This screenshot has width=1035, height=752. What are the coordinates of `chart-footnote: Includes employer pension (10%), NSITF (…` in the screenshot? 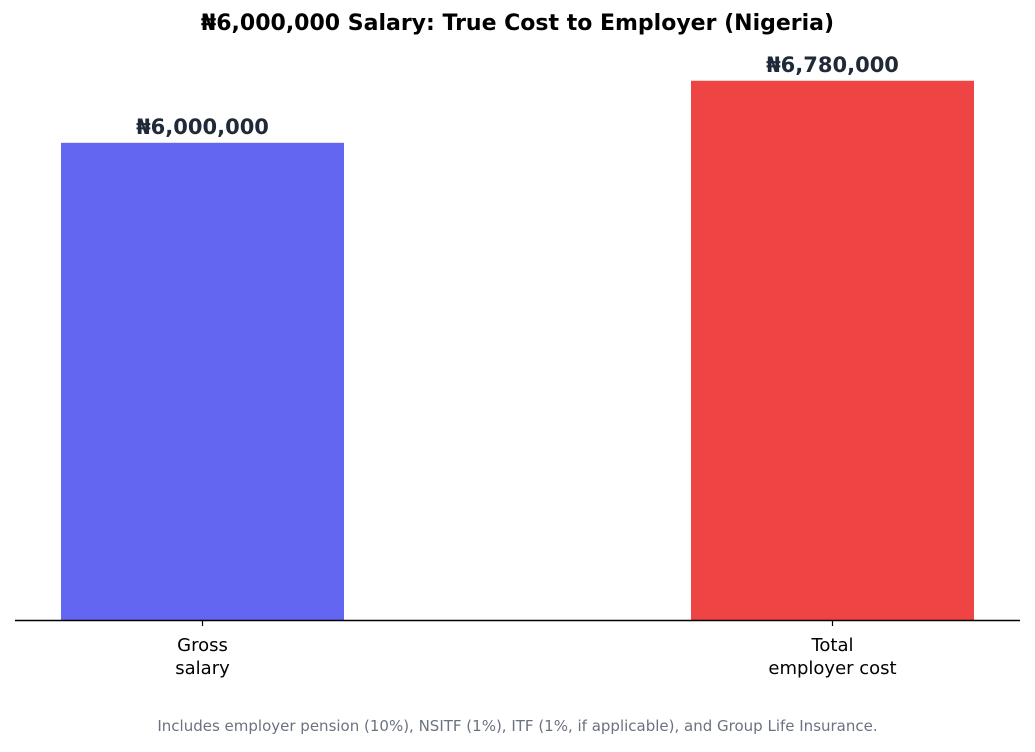 It's located at (517, 726).